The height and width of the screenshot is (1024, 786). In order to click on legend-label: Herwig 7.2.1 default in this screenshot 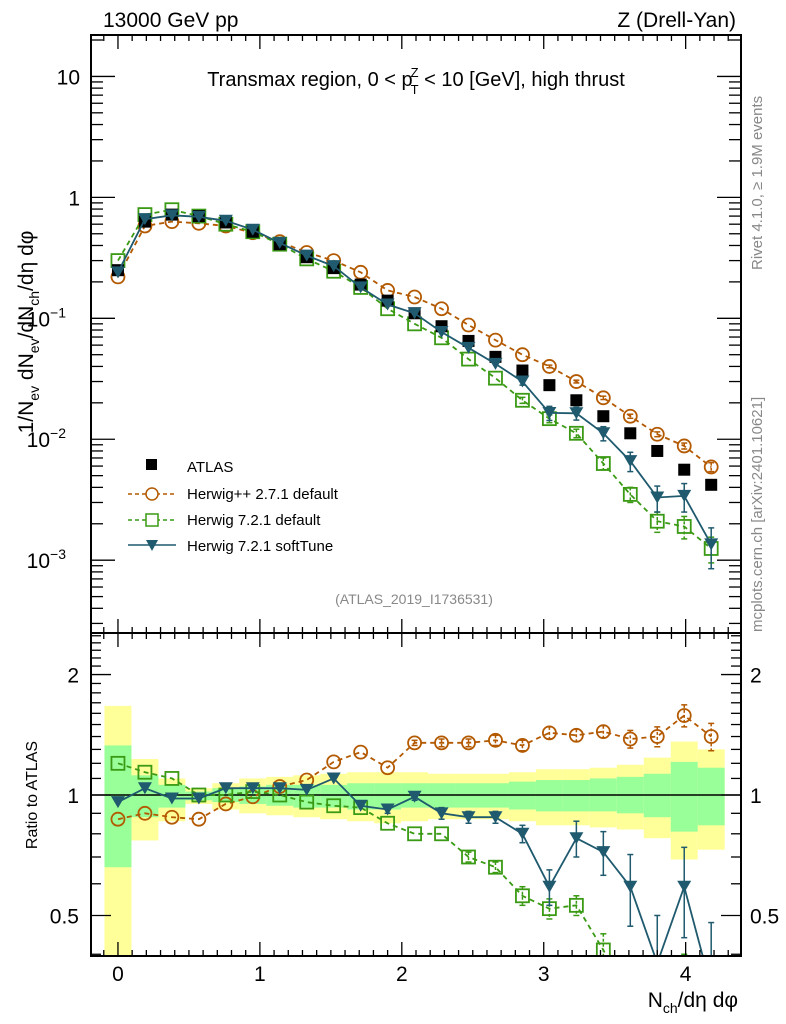, I will do `click(254, 520)`.